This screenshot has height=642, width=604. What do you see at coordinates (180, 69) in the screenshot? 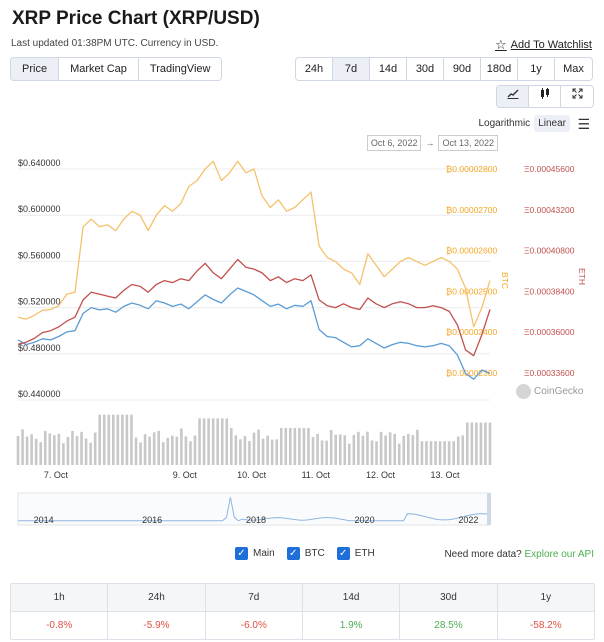
I see `tab-tradingview: TradingView` at bounding box center [180, 69].